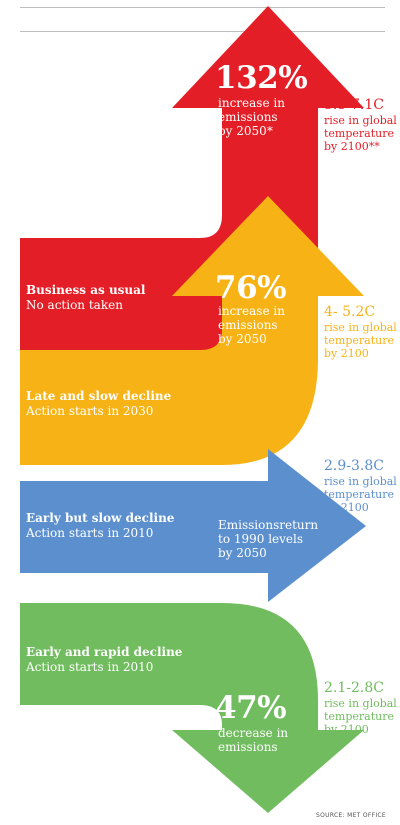  Describe the element at coordinates (245, 131) in the screenshot. I see `emissions-desc-line: by 2050*` at that location.